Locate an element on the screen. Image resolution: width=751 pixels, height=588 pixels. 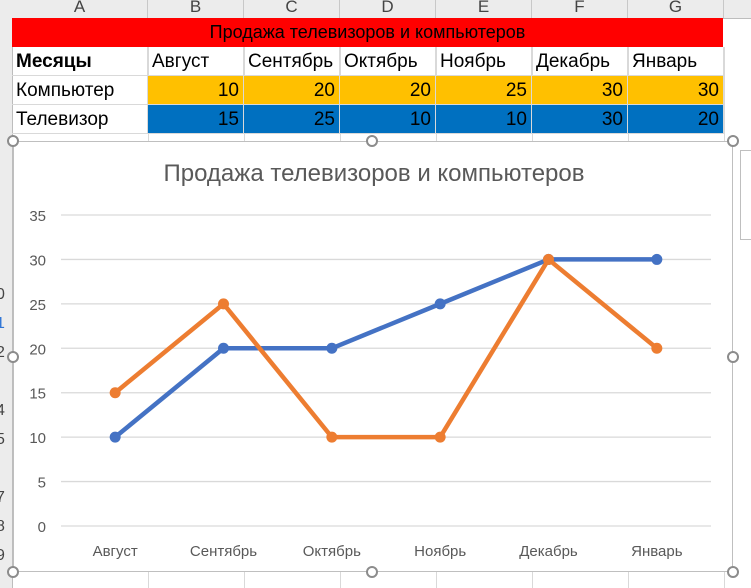
x-tick-label: Сентябрь is located at coordinates (223, 551).